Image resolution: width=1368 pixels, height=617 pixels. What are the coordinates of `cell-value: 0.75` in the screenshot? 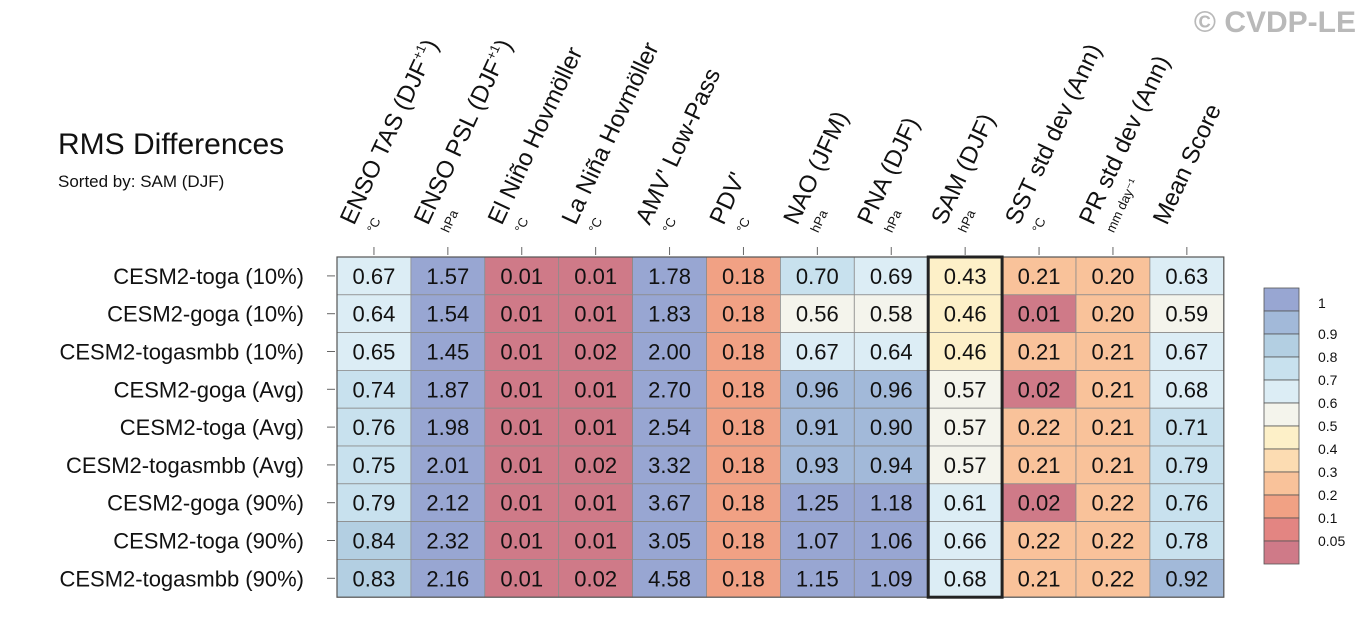 It's located at (374, 465).